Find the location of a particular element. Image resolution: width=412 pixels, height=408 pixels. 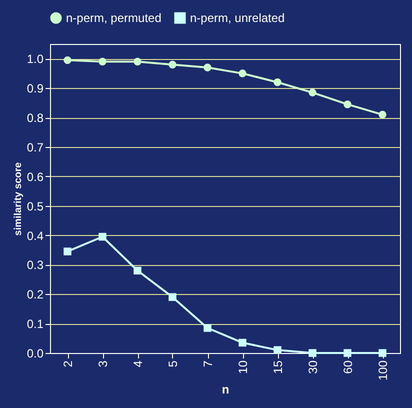

x-tick-label: 15 is located at coordinates (278, 367).